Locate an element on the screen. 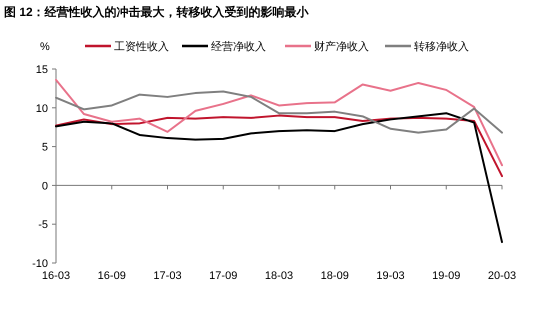  title: 图 12：经营性收入的冲击最大，转移收入受到的影响最小 is located at coordinates (156, 12).